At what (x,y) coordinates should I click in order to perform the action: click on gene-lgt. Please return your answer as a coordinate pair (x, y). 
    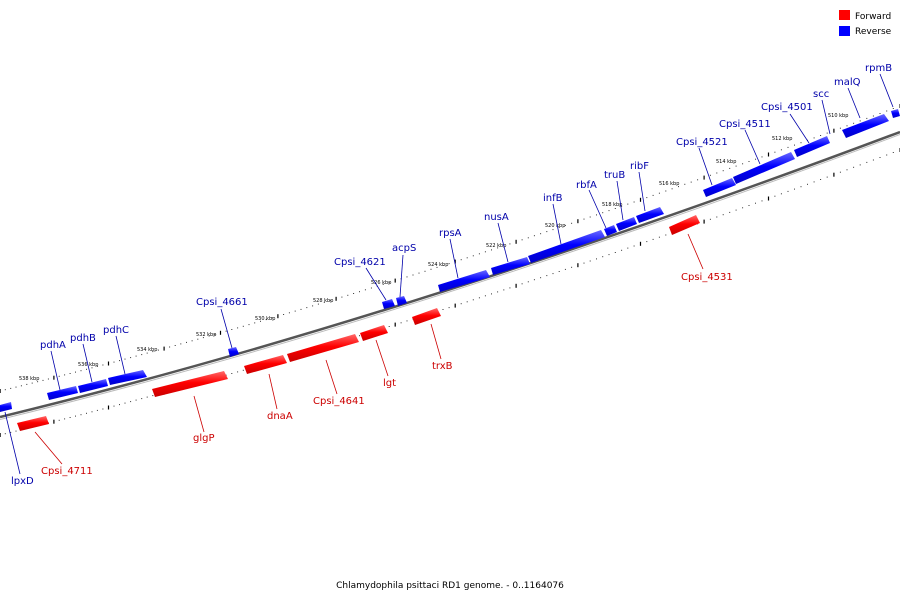
    Looking at the image, I should click on (374, 333).